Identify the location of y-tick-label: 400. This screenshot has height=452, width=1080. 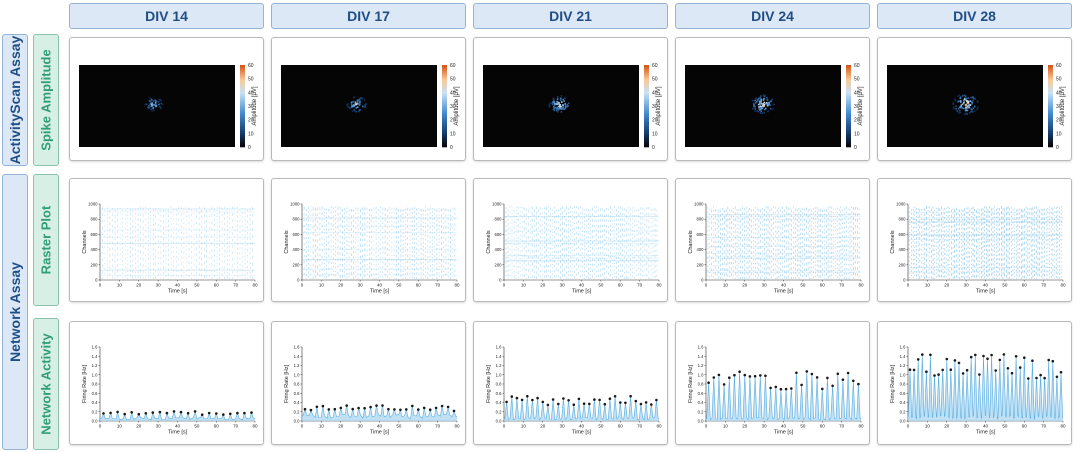
(297, 249).